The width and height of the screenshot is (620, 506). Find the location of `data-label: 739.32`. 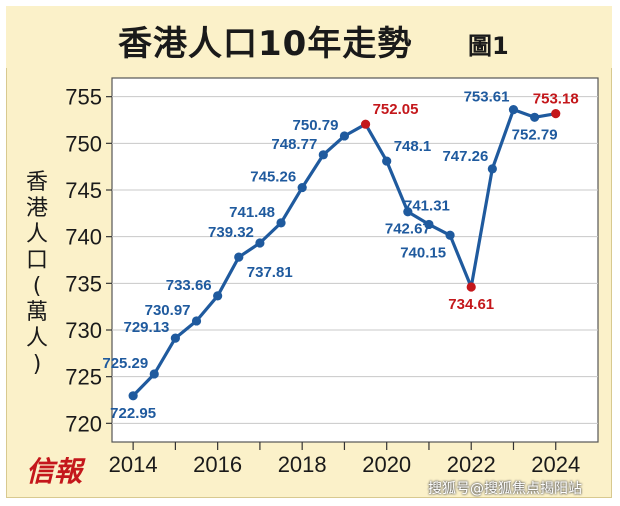

data-label: 739.32 is located at coordinates (231, 232).